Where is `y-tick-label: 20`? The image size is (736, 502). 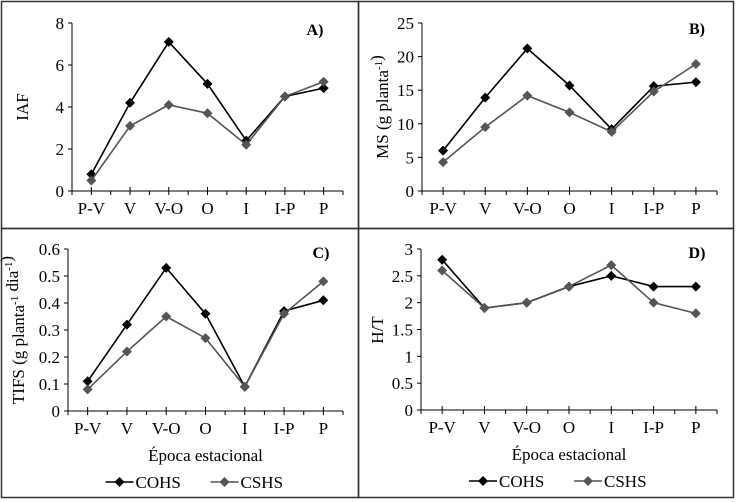
y-tick-label: 20 is located at coordinates (405, 57).